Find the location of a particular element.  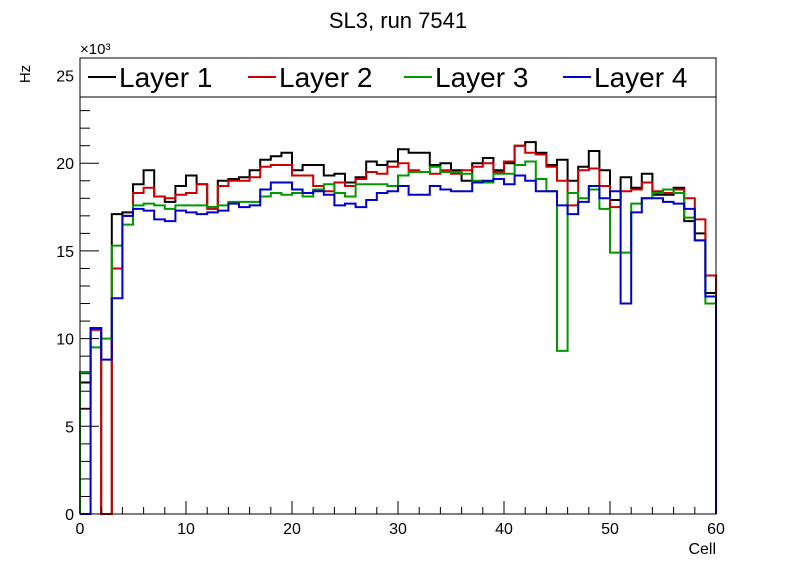

x-tick-label: 50 is located at coordinates (610, 529).